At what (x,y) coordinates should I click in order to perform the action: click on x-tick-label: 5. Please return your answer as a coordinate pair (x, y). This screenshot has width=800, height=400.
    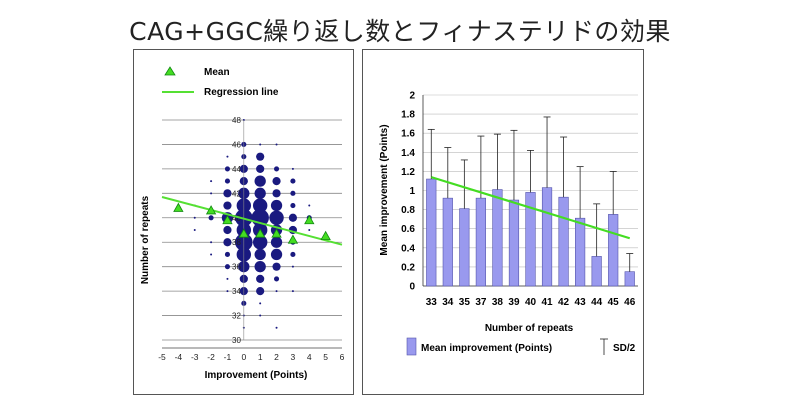
    Looking at the image, I should click on (325, 357).